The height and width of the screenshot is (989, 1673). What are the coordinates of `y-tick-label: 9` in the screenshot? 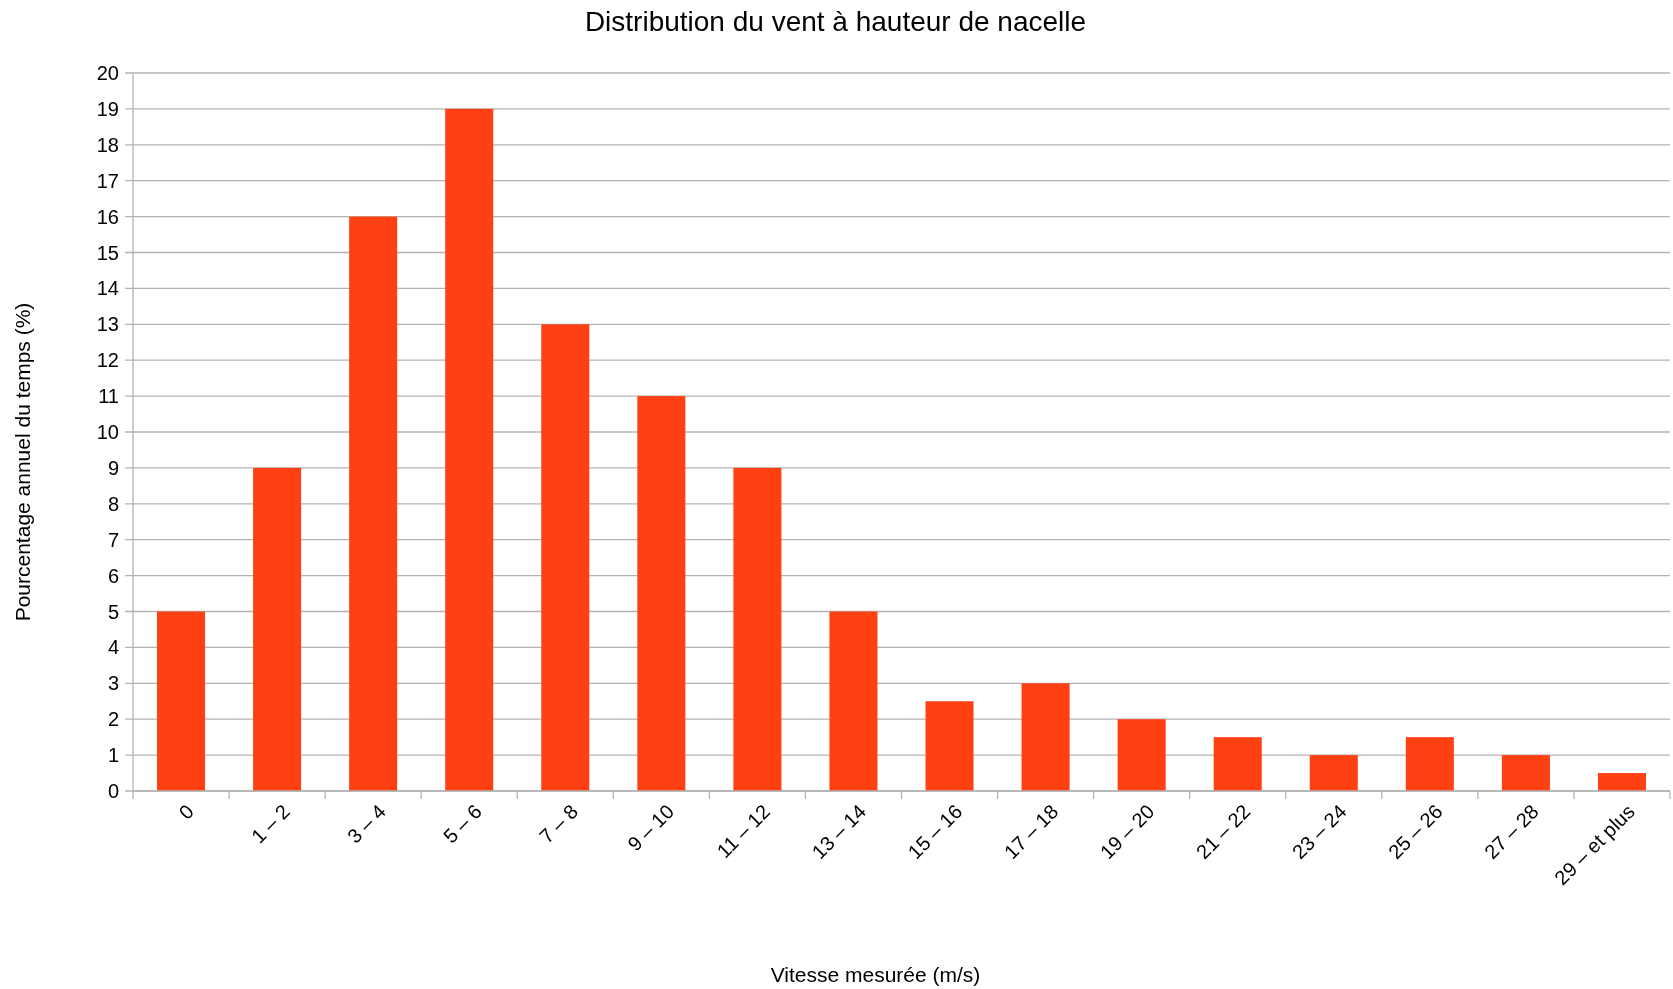 It's located at (113, 467).